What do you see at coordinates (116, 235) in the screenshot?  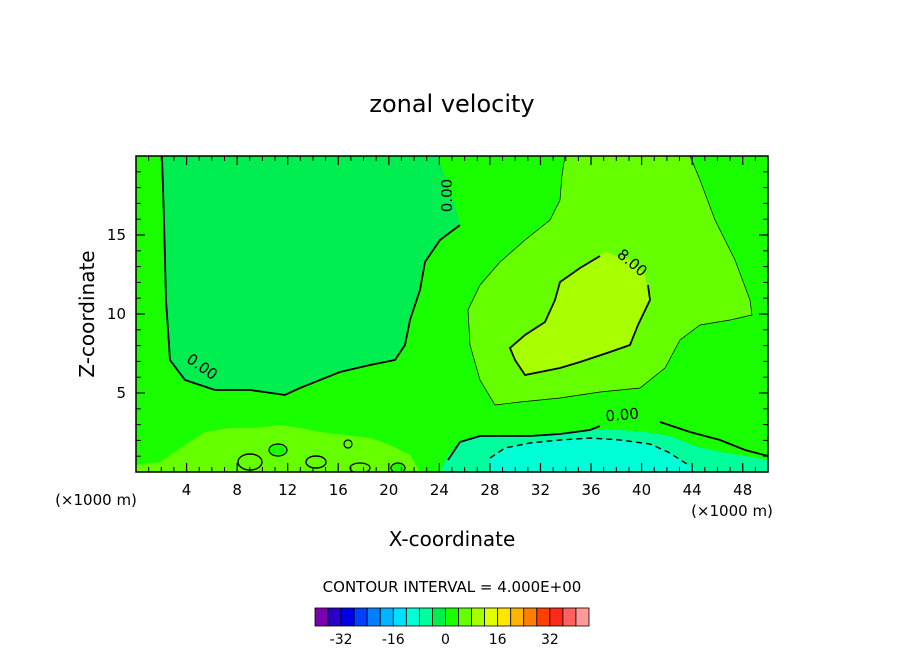 I see `y-tick-label: 15` at bounding box center [116, 235].